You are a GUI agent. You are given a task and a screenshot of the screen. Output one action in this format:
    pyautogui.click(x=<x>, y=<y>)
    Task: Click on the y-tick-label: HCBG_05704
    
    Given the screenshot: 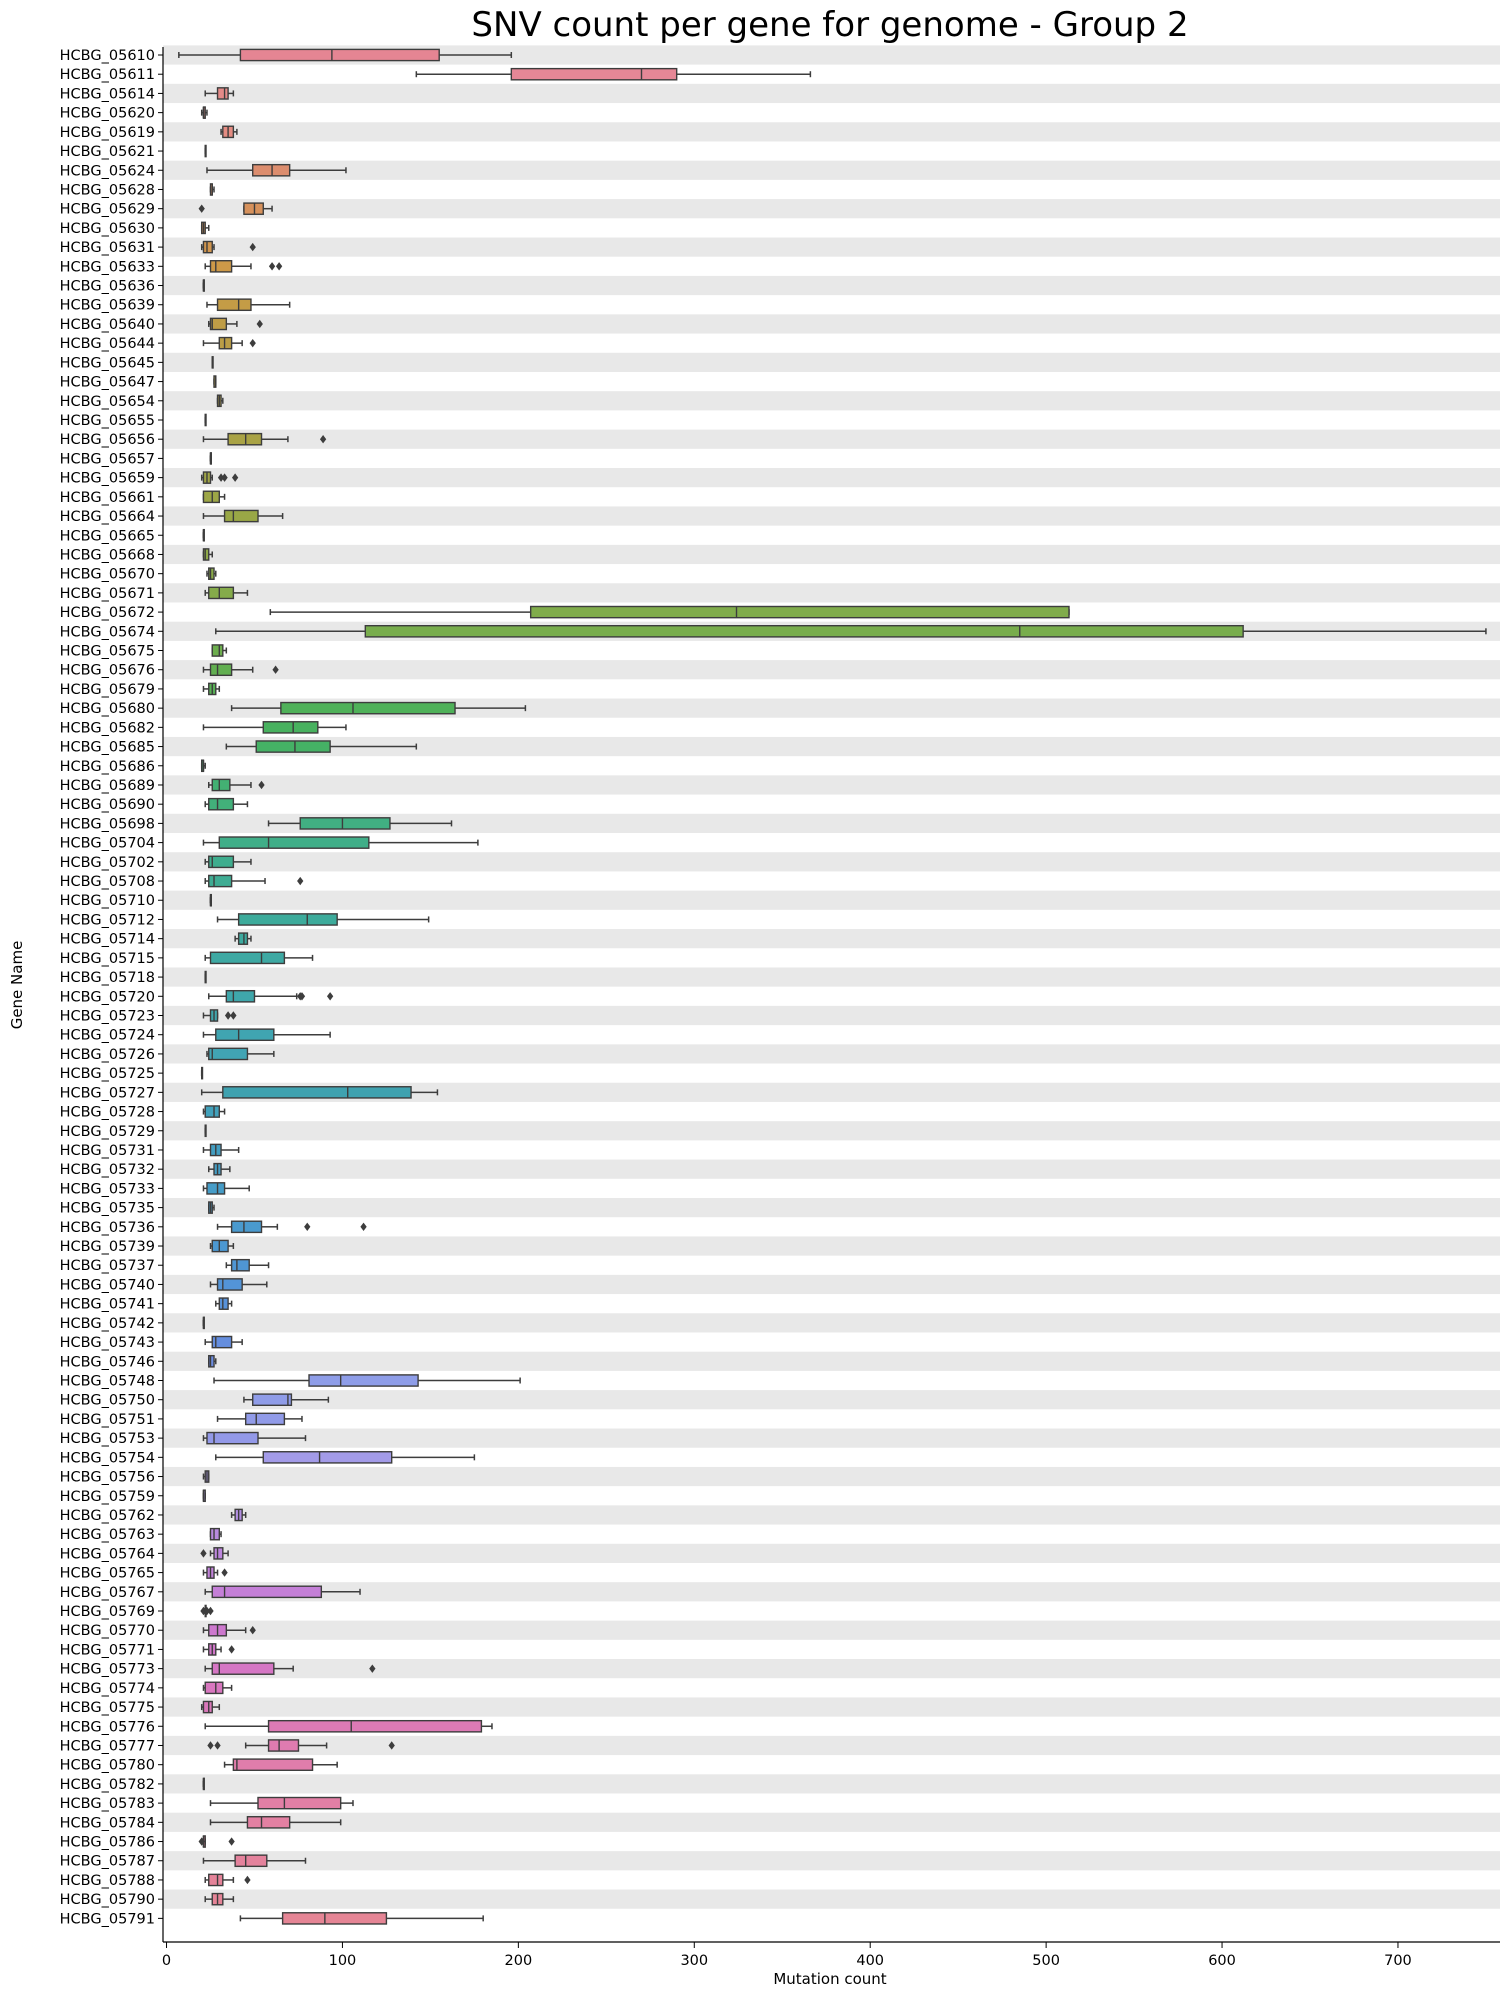 What is the action you would take?
    pyautogui.click(x=107, y=844)
    